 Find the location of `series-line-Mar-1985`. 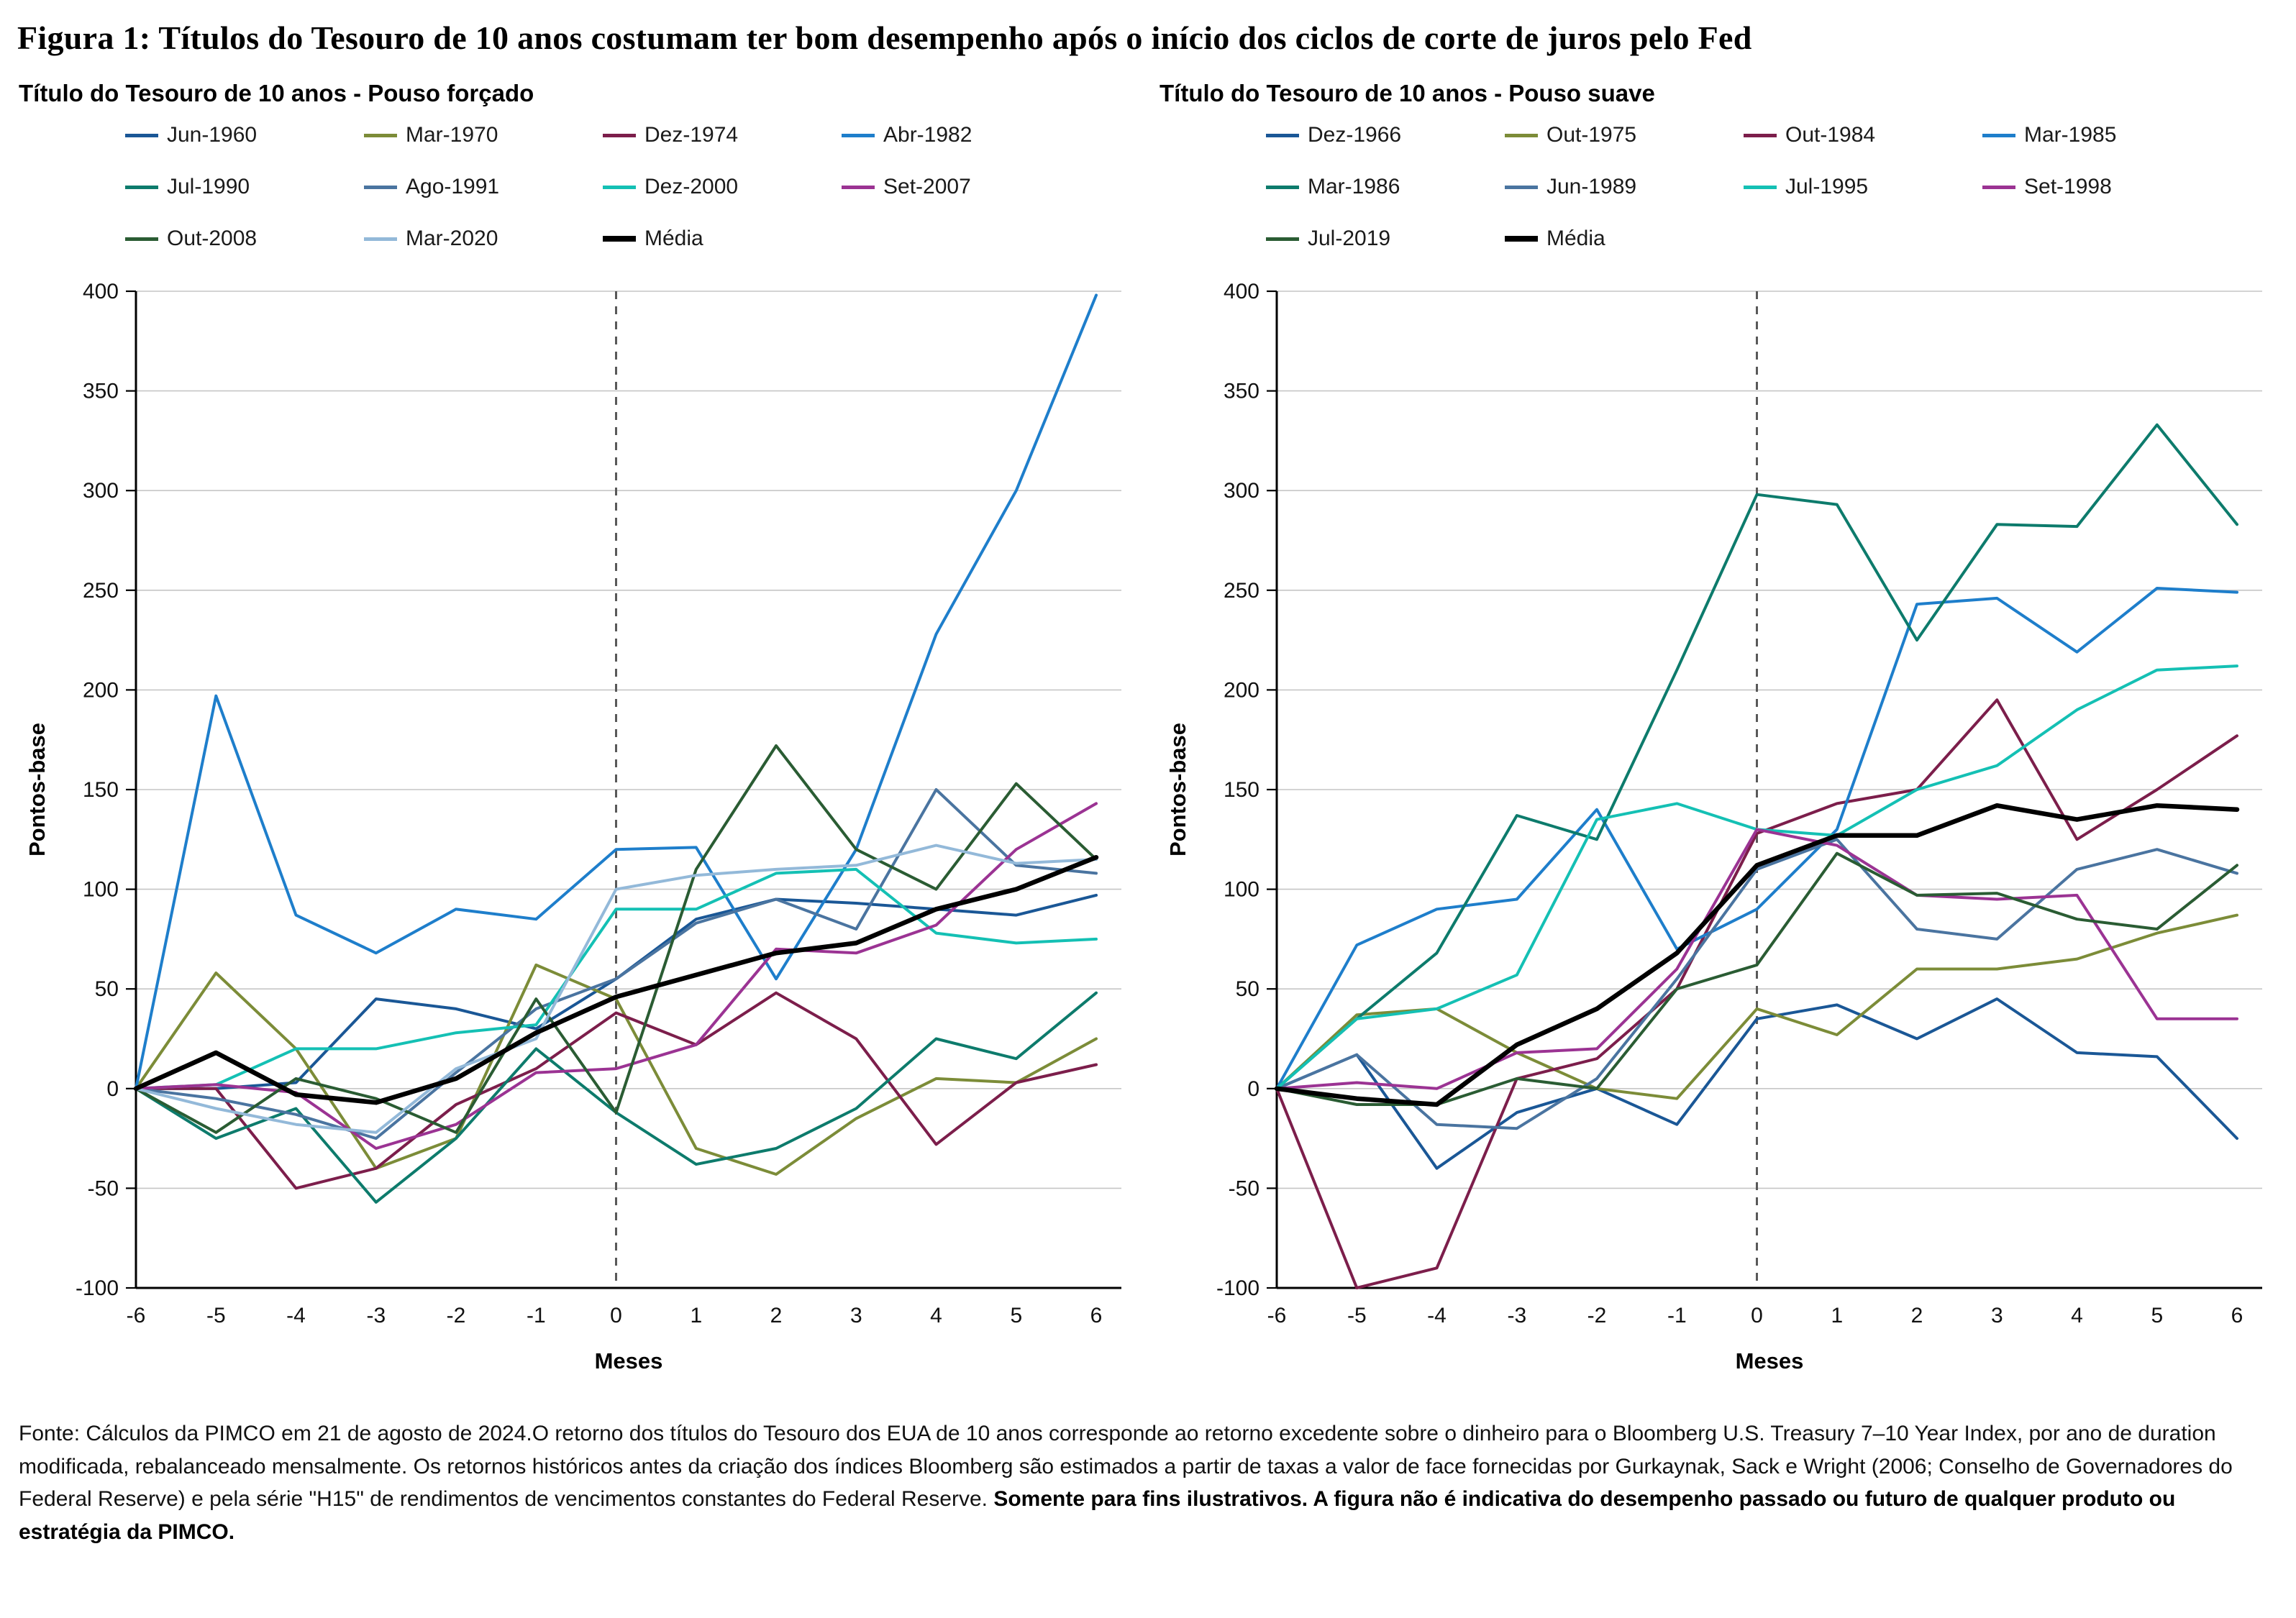

series-line-Mar-1985 is located at coordinates (1756, 839).